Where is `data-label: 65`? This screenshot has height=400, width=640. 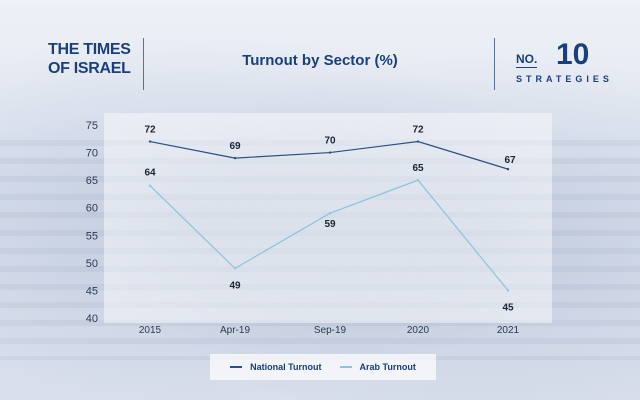 data-label: 65 is located at coordinates (418, 168).